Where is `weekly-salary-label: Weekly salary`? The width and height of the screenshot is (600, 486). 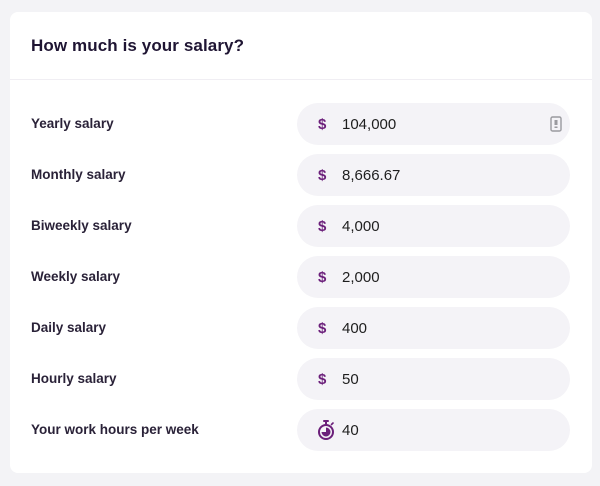
weekly-salary-label: Weekly salary is located at coordinates (76, 276).